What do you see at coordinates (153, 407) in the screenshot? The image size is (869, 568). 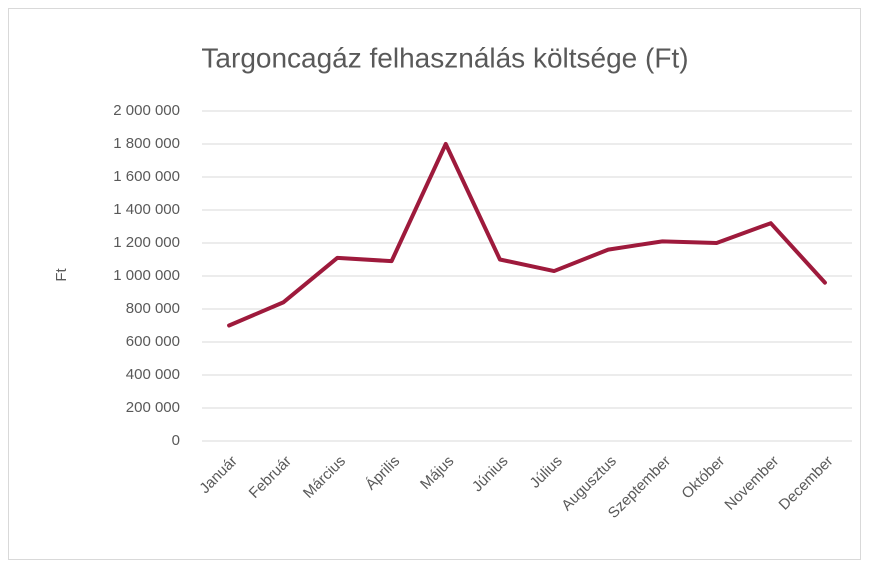 I see `y-tick-label: 200 000` at bounding box center [153, 407].